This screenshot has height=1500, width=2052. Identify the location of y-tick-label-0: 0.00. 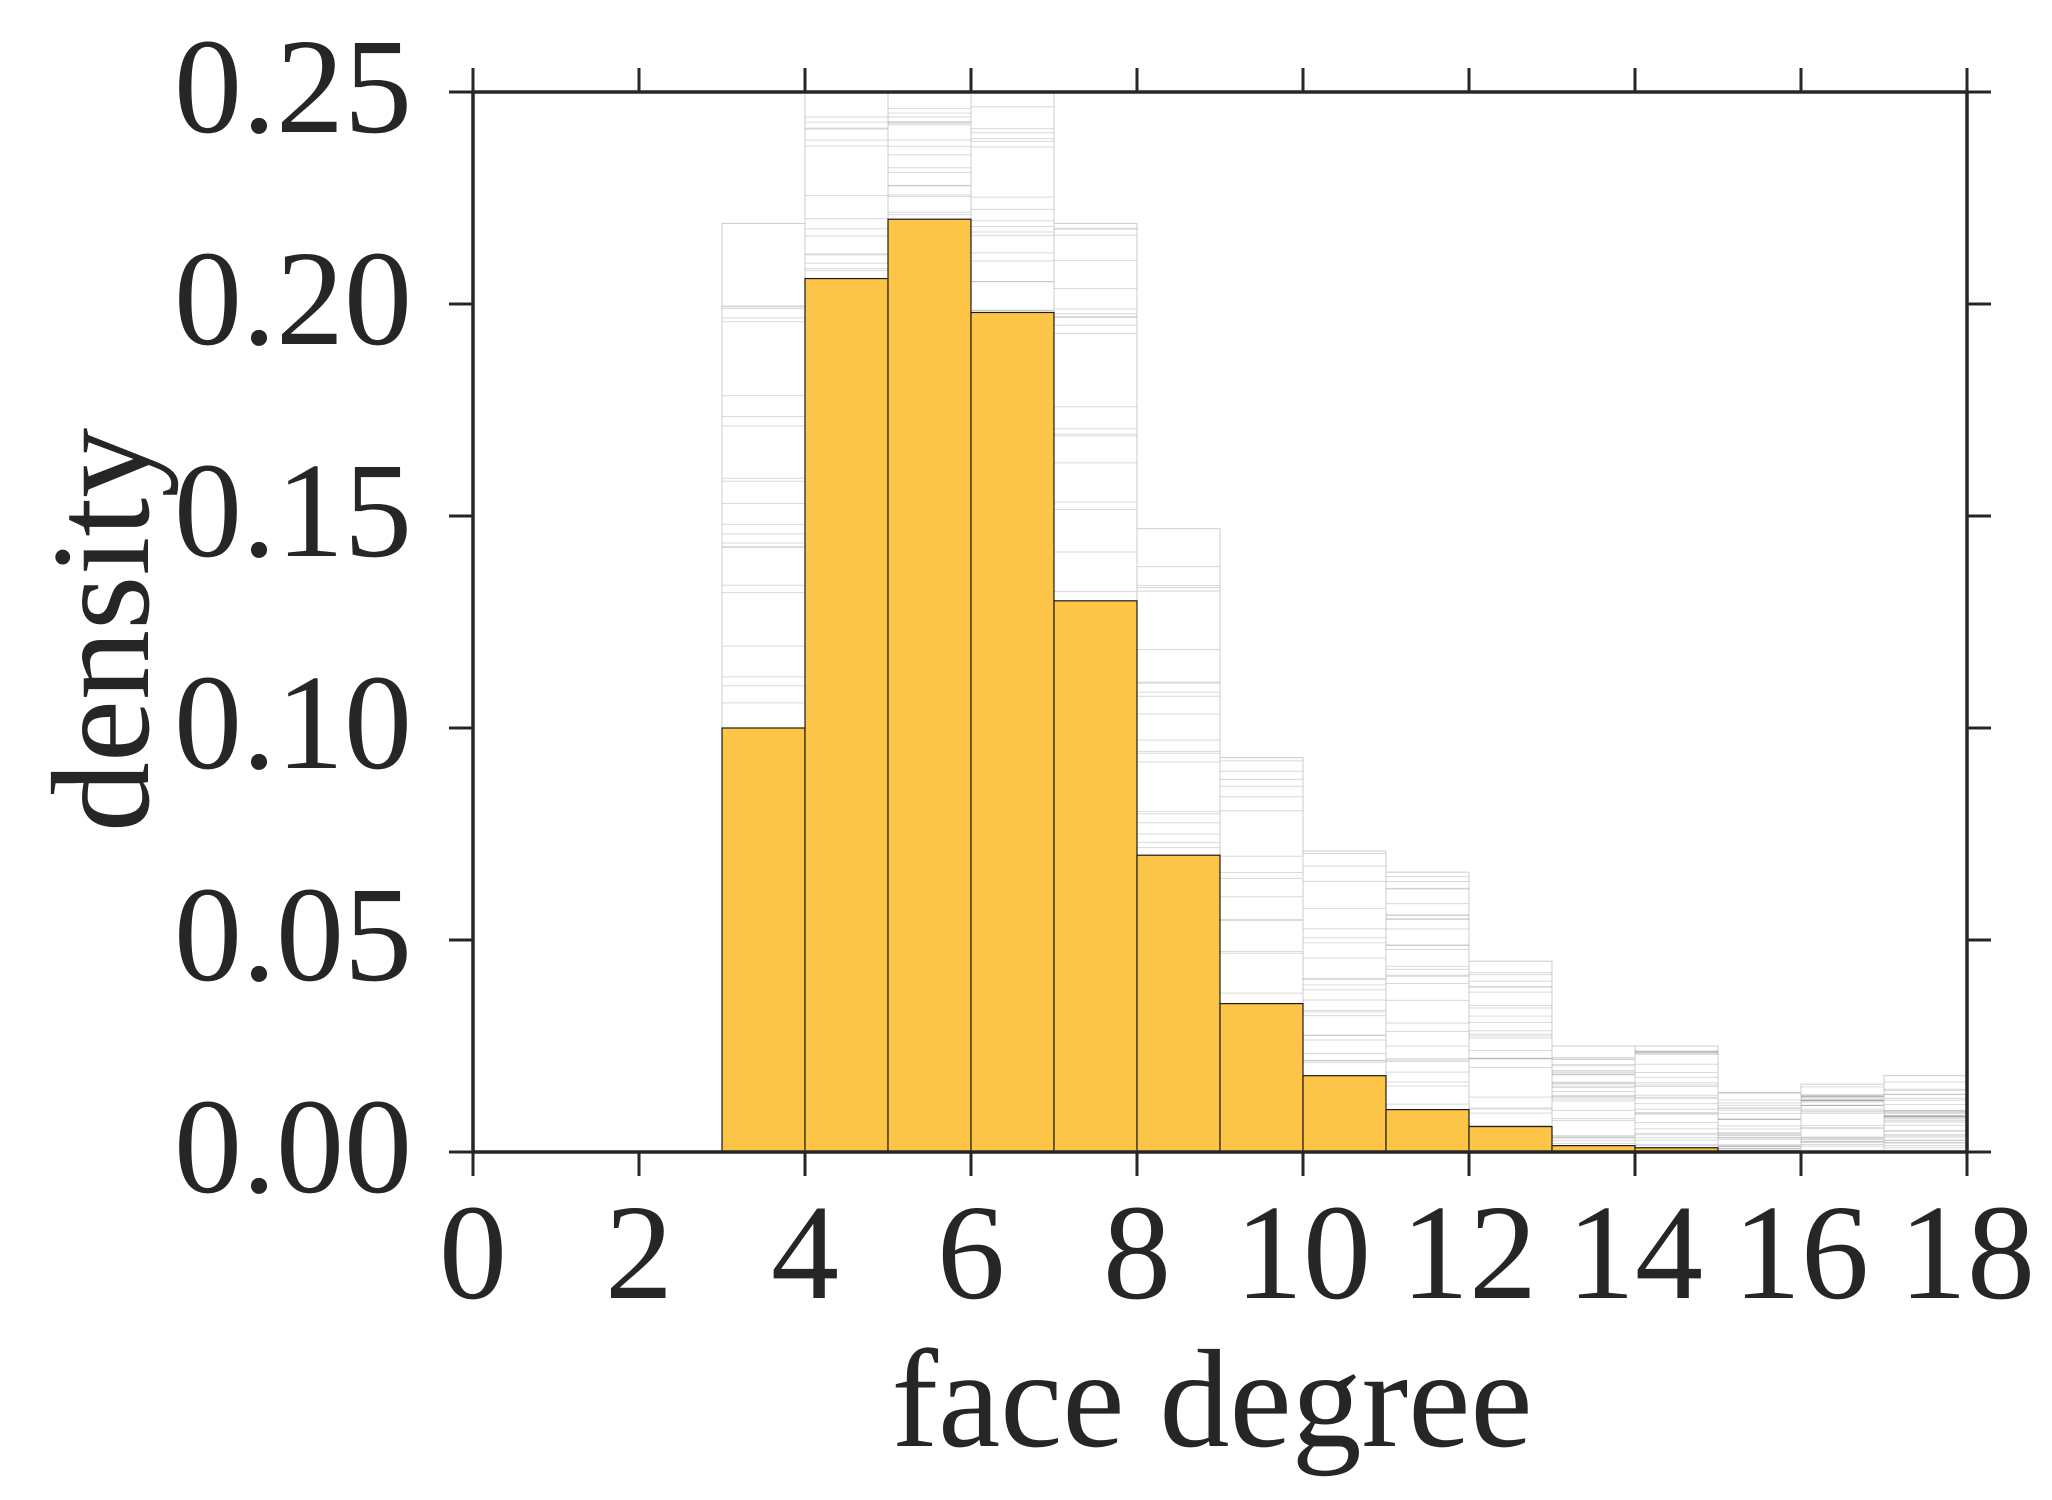
(293, 1147).